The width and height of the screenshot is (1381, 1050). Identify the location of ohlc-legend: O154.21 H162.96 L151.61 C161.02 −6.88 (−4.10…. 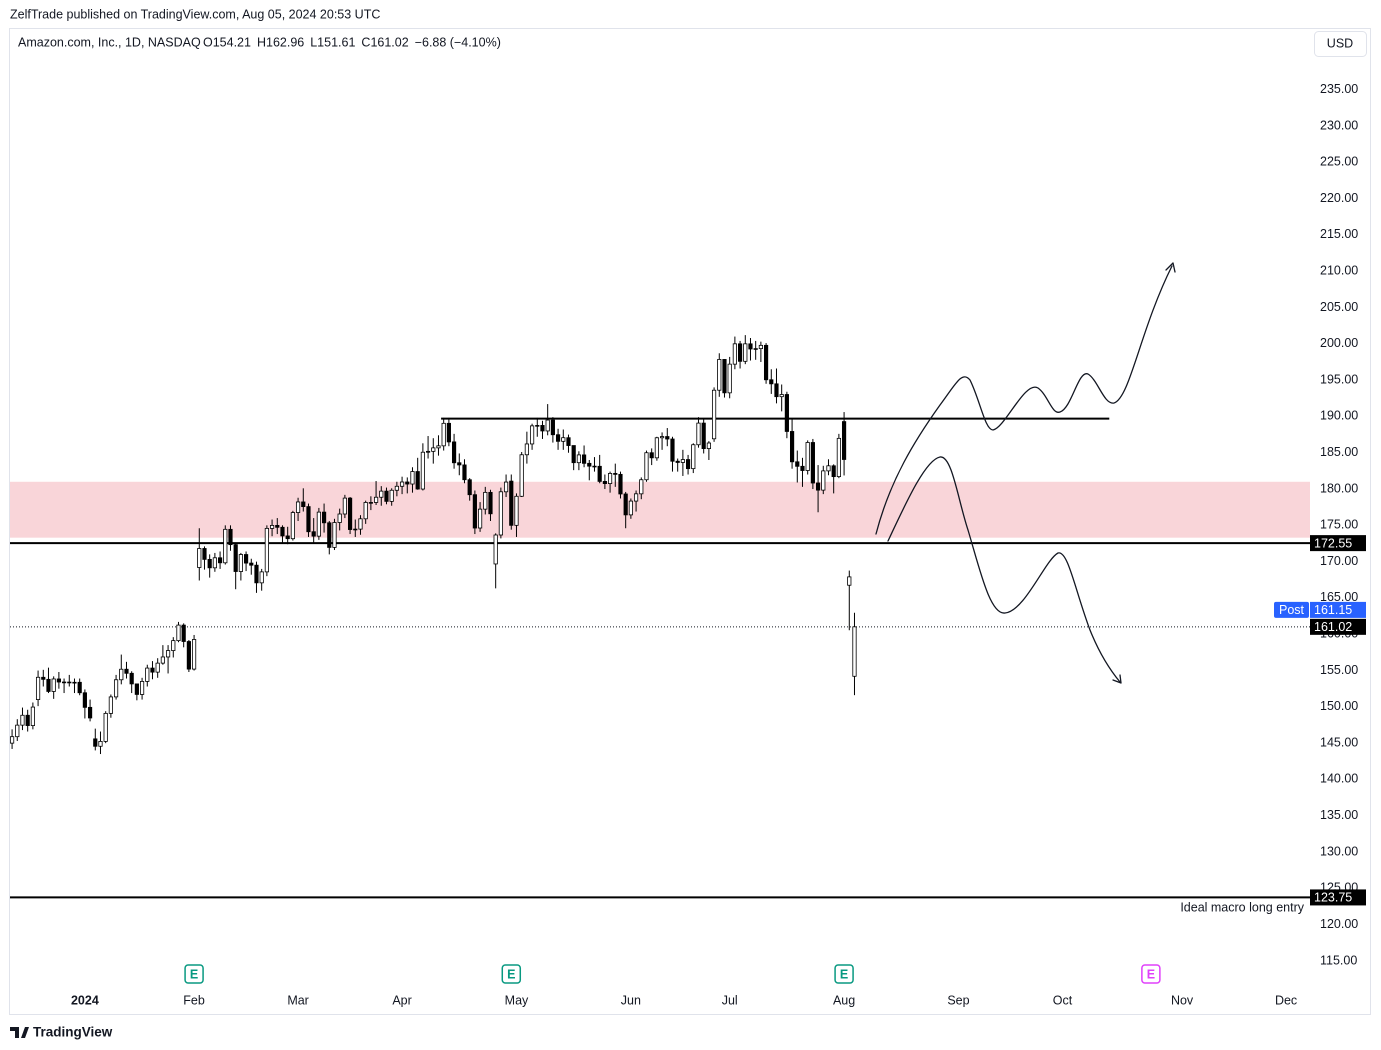
(352, 42).